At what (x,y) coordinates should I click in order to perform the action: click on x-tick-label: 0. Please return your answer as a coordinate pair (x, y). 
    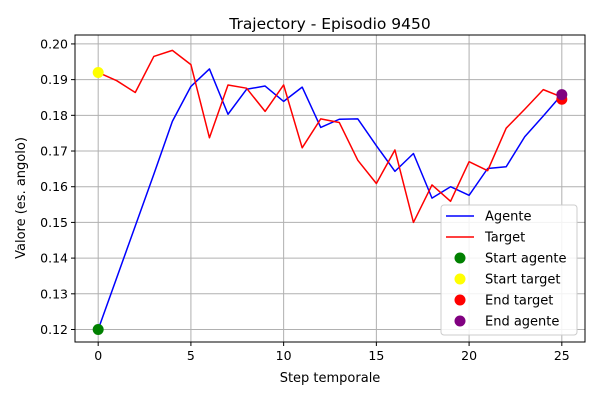
    Looking at the image, I should click on (98, 355).